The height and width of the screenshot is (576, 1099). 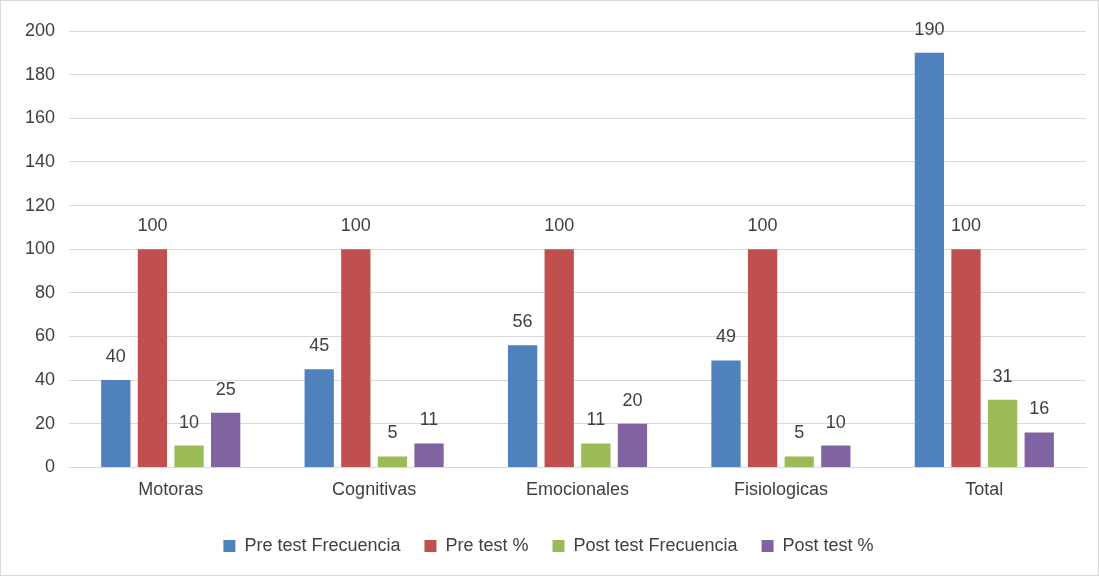 What do you see at coordinates (577, 489) in the screenshot?
I see `x-tick-label: Emocionales` at bounding box center [577, 489].